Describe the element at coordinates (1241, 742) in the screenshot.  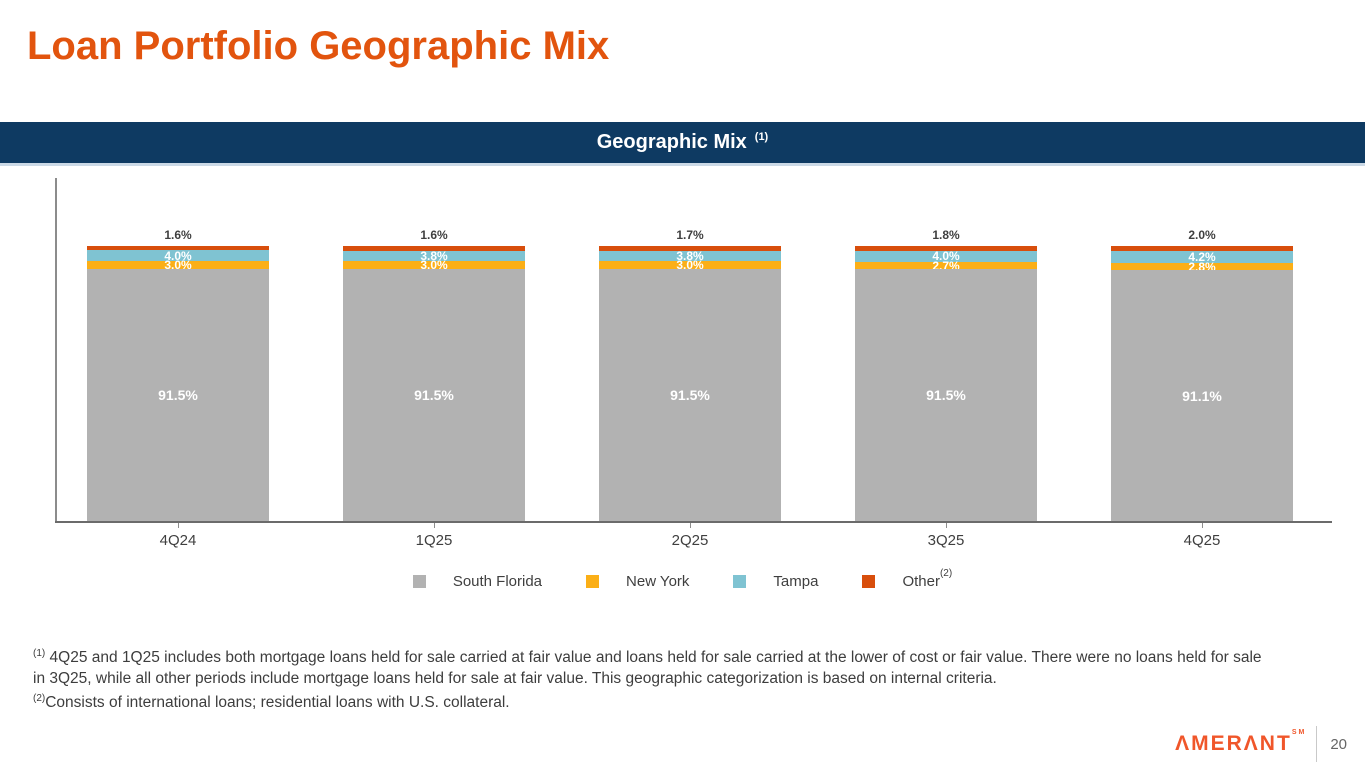
I see `amerant-logo: ΛMERΛNTSM` at that location.